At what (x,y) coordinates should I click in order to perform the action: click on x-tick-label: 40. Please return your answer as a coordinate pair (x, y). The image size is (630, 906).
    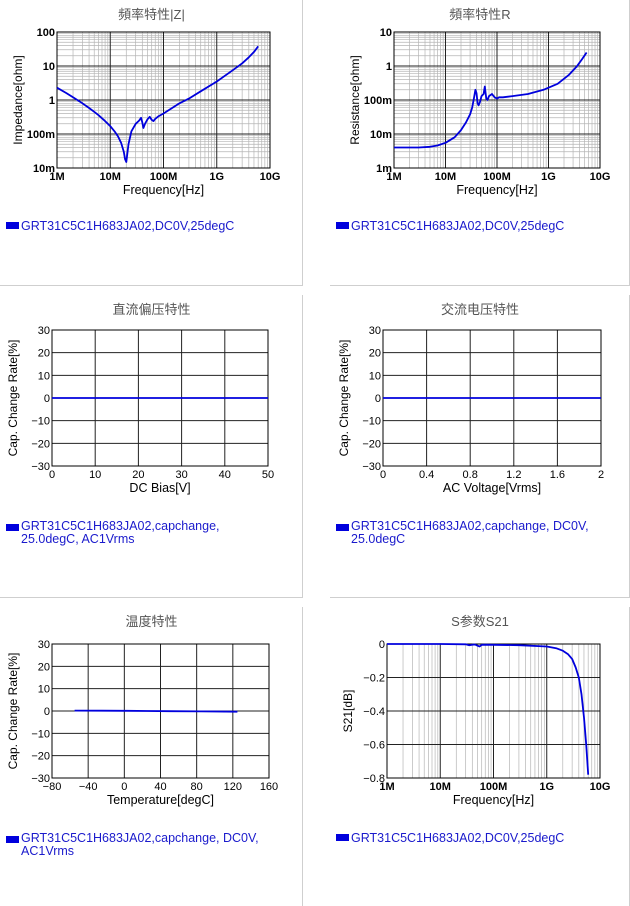
    Looking at the image, I should click on (160, 787).